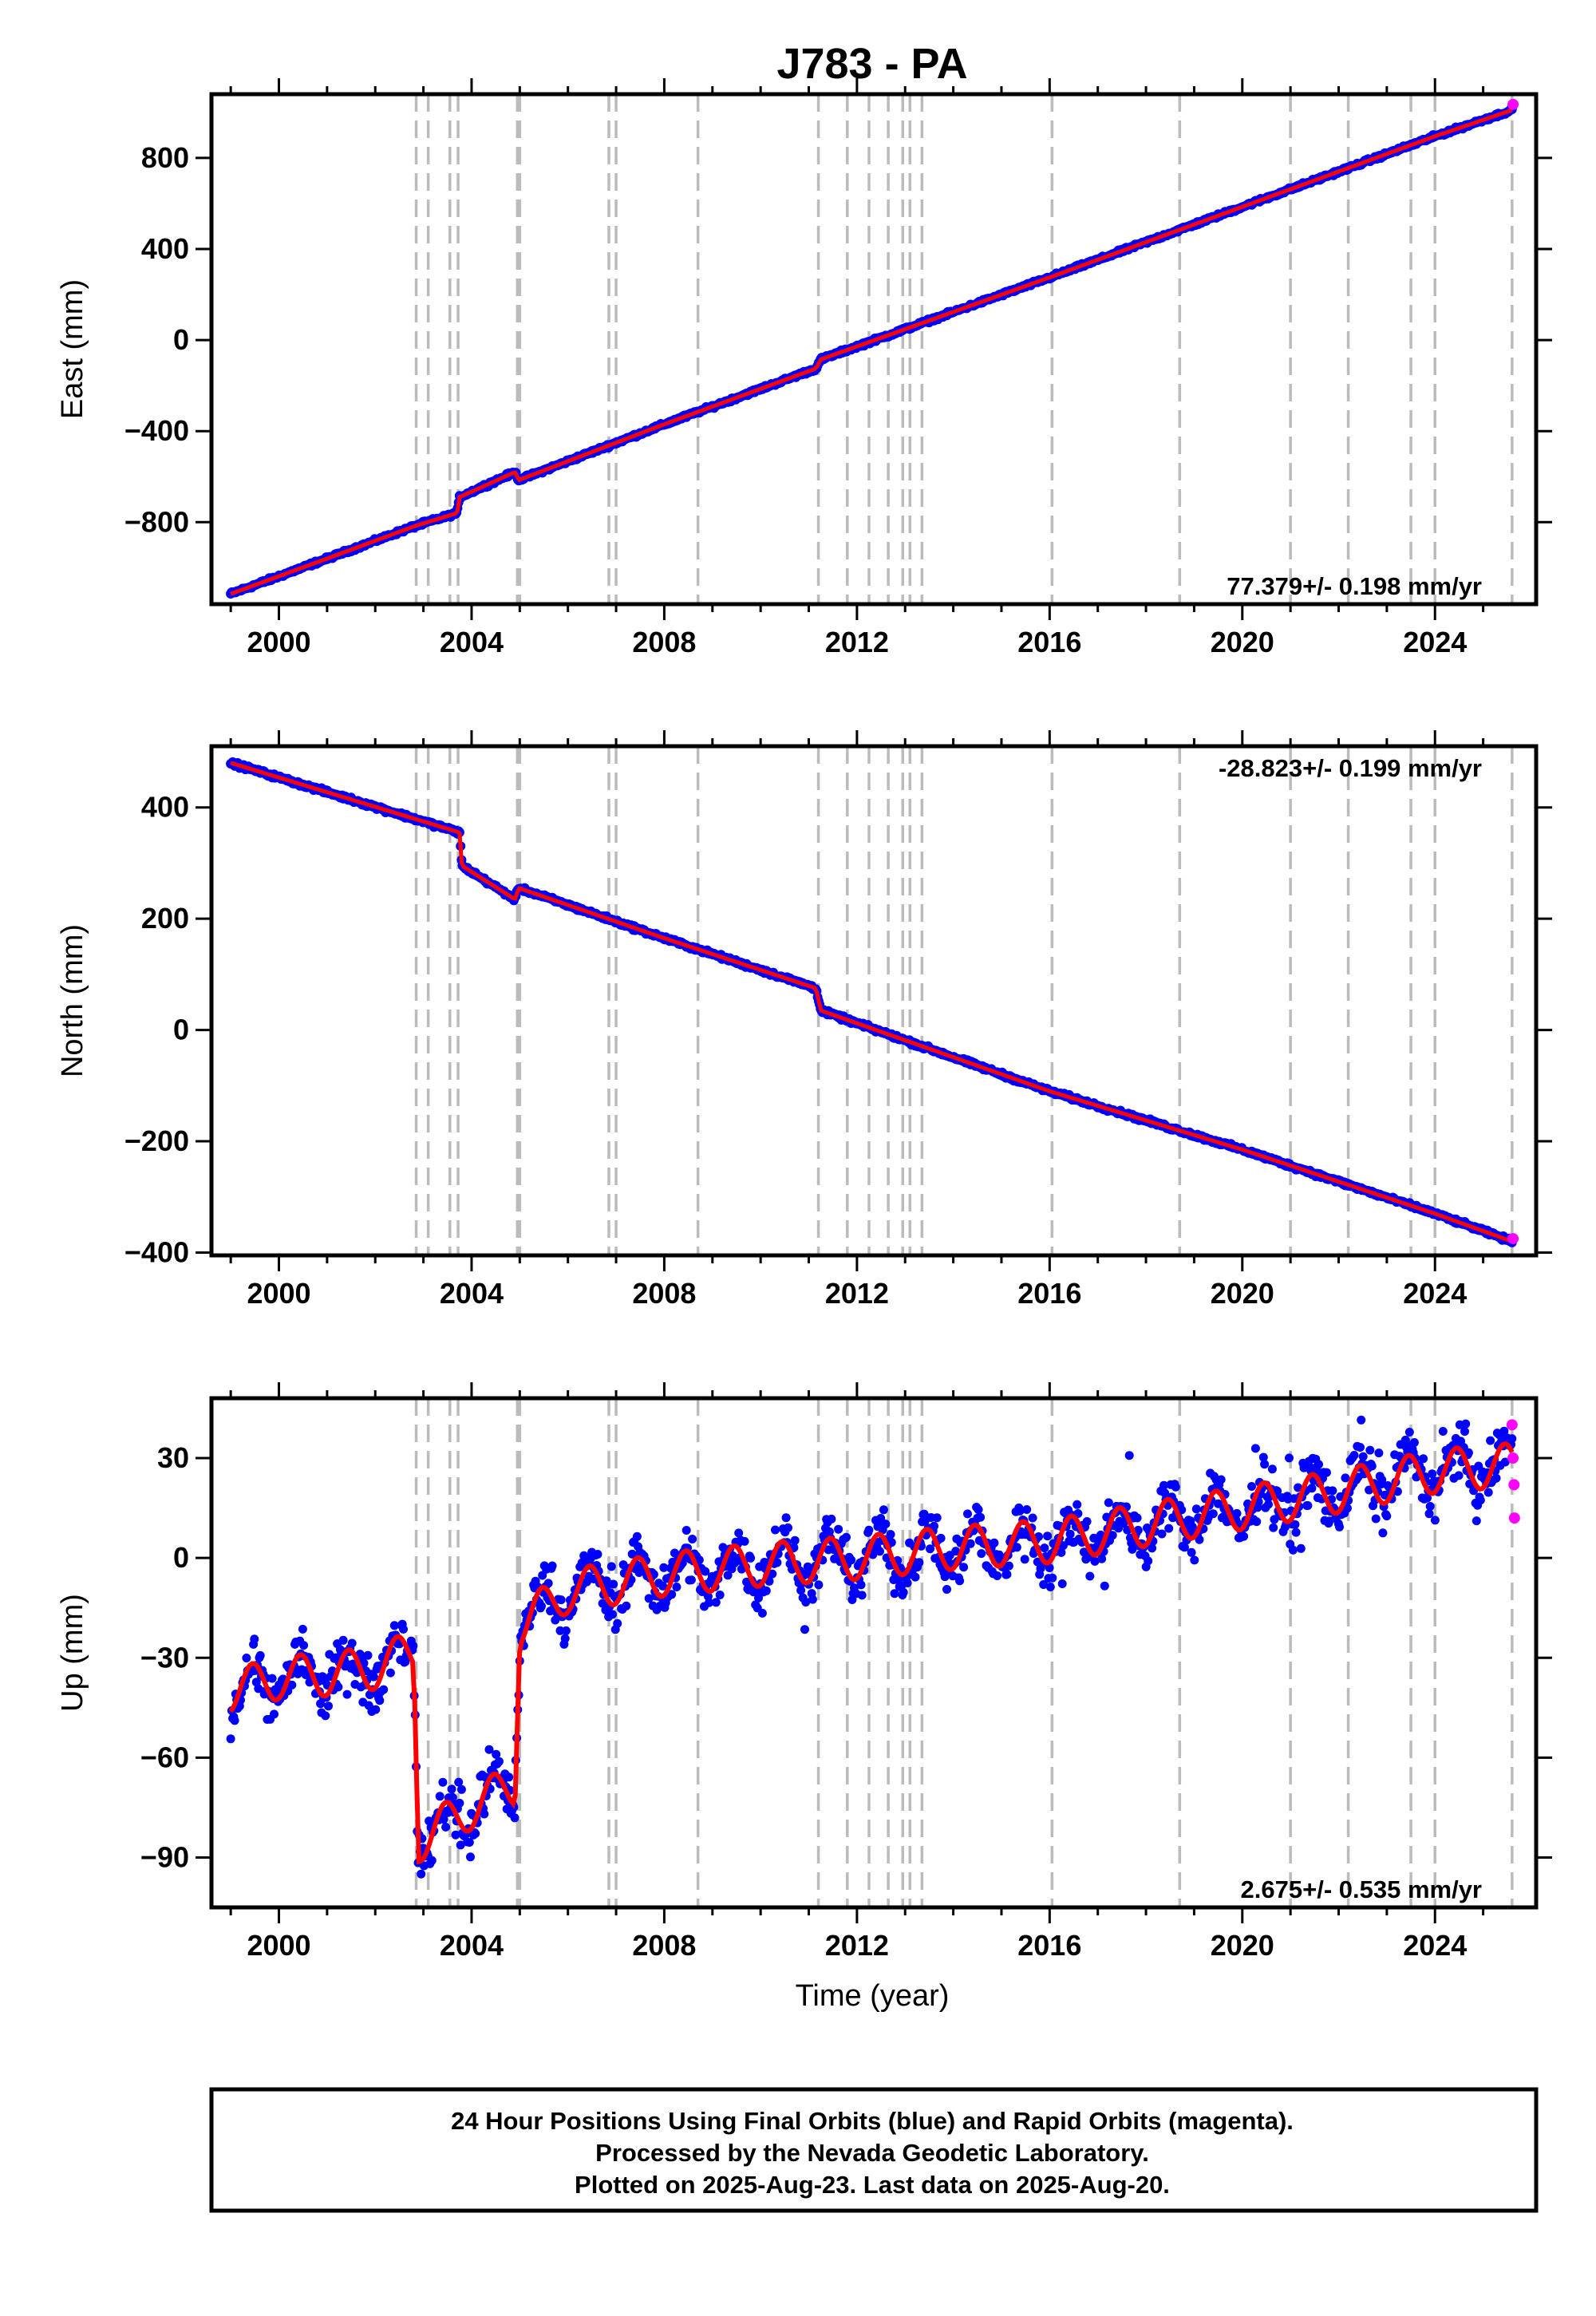 The width and height of the screenshot is (1596, 2316). I want to click on y-tick-label: −200, so click(156, 1140).